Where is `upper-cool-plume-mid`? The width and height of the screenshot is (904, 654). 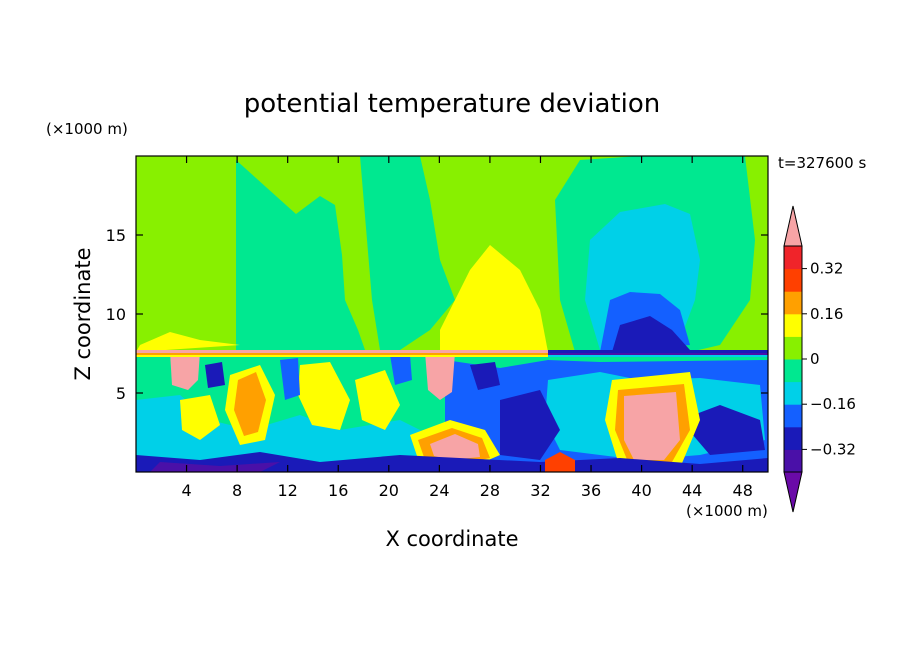
upper-cool-plume-mid is located at coordinates (407, 253).